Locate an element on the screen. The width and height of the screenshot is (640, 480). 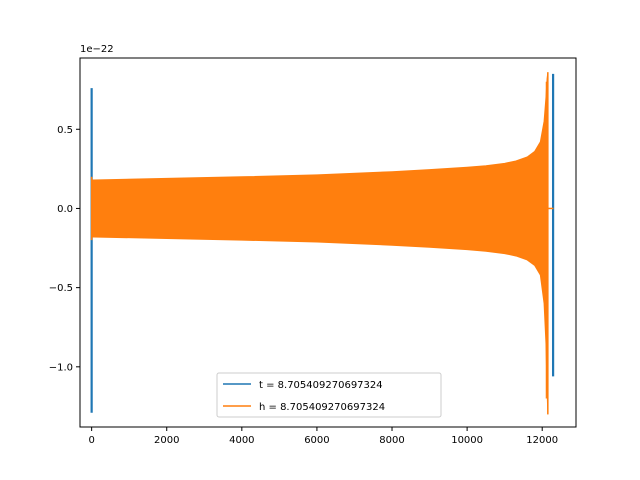
legend-box is located at coordinates (329, 395).